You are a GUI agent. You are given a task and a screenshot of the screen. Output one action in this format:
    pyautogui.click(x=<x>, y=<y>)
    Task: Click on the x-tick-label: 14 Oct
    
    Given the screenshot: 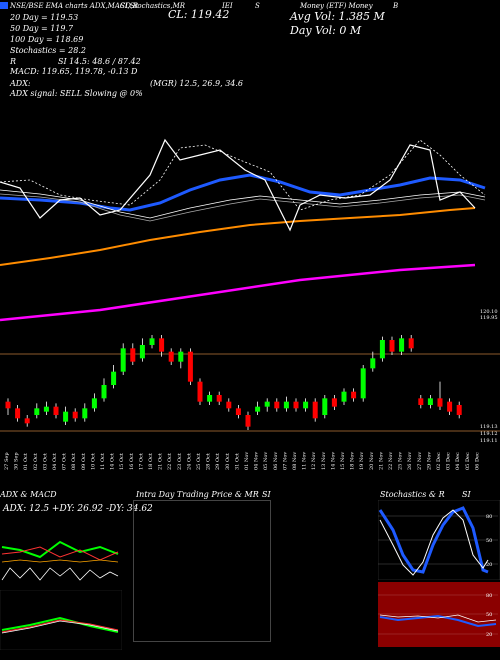 What is the action you would take?
    pyautogui.click(x=113, y=461)
    